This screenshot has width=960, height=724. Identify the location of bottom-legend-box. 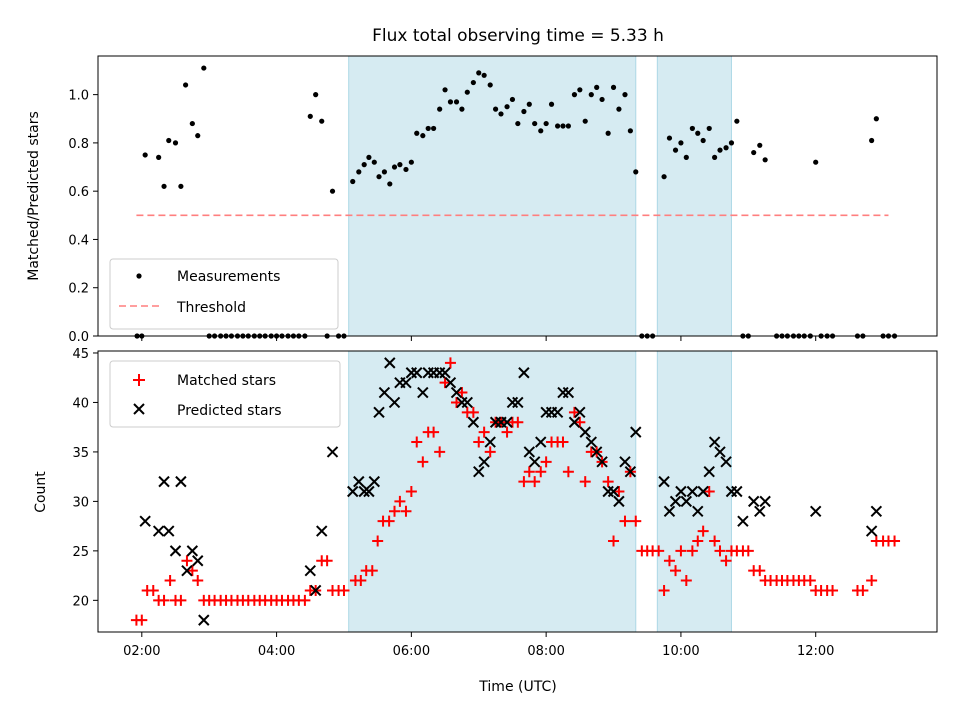
(225, 394).